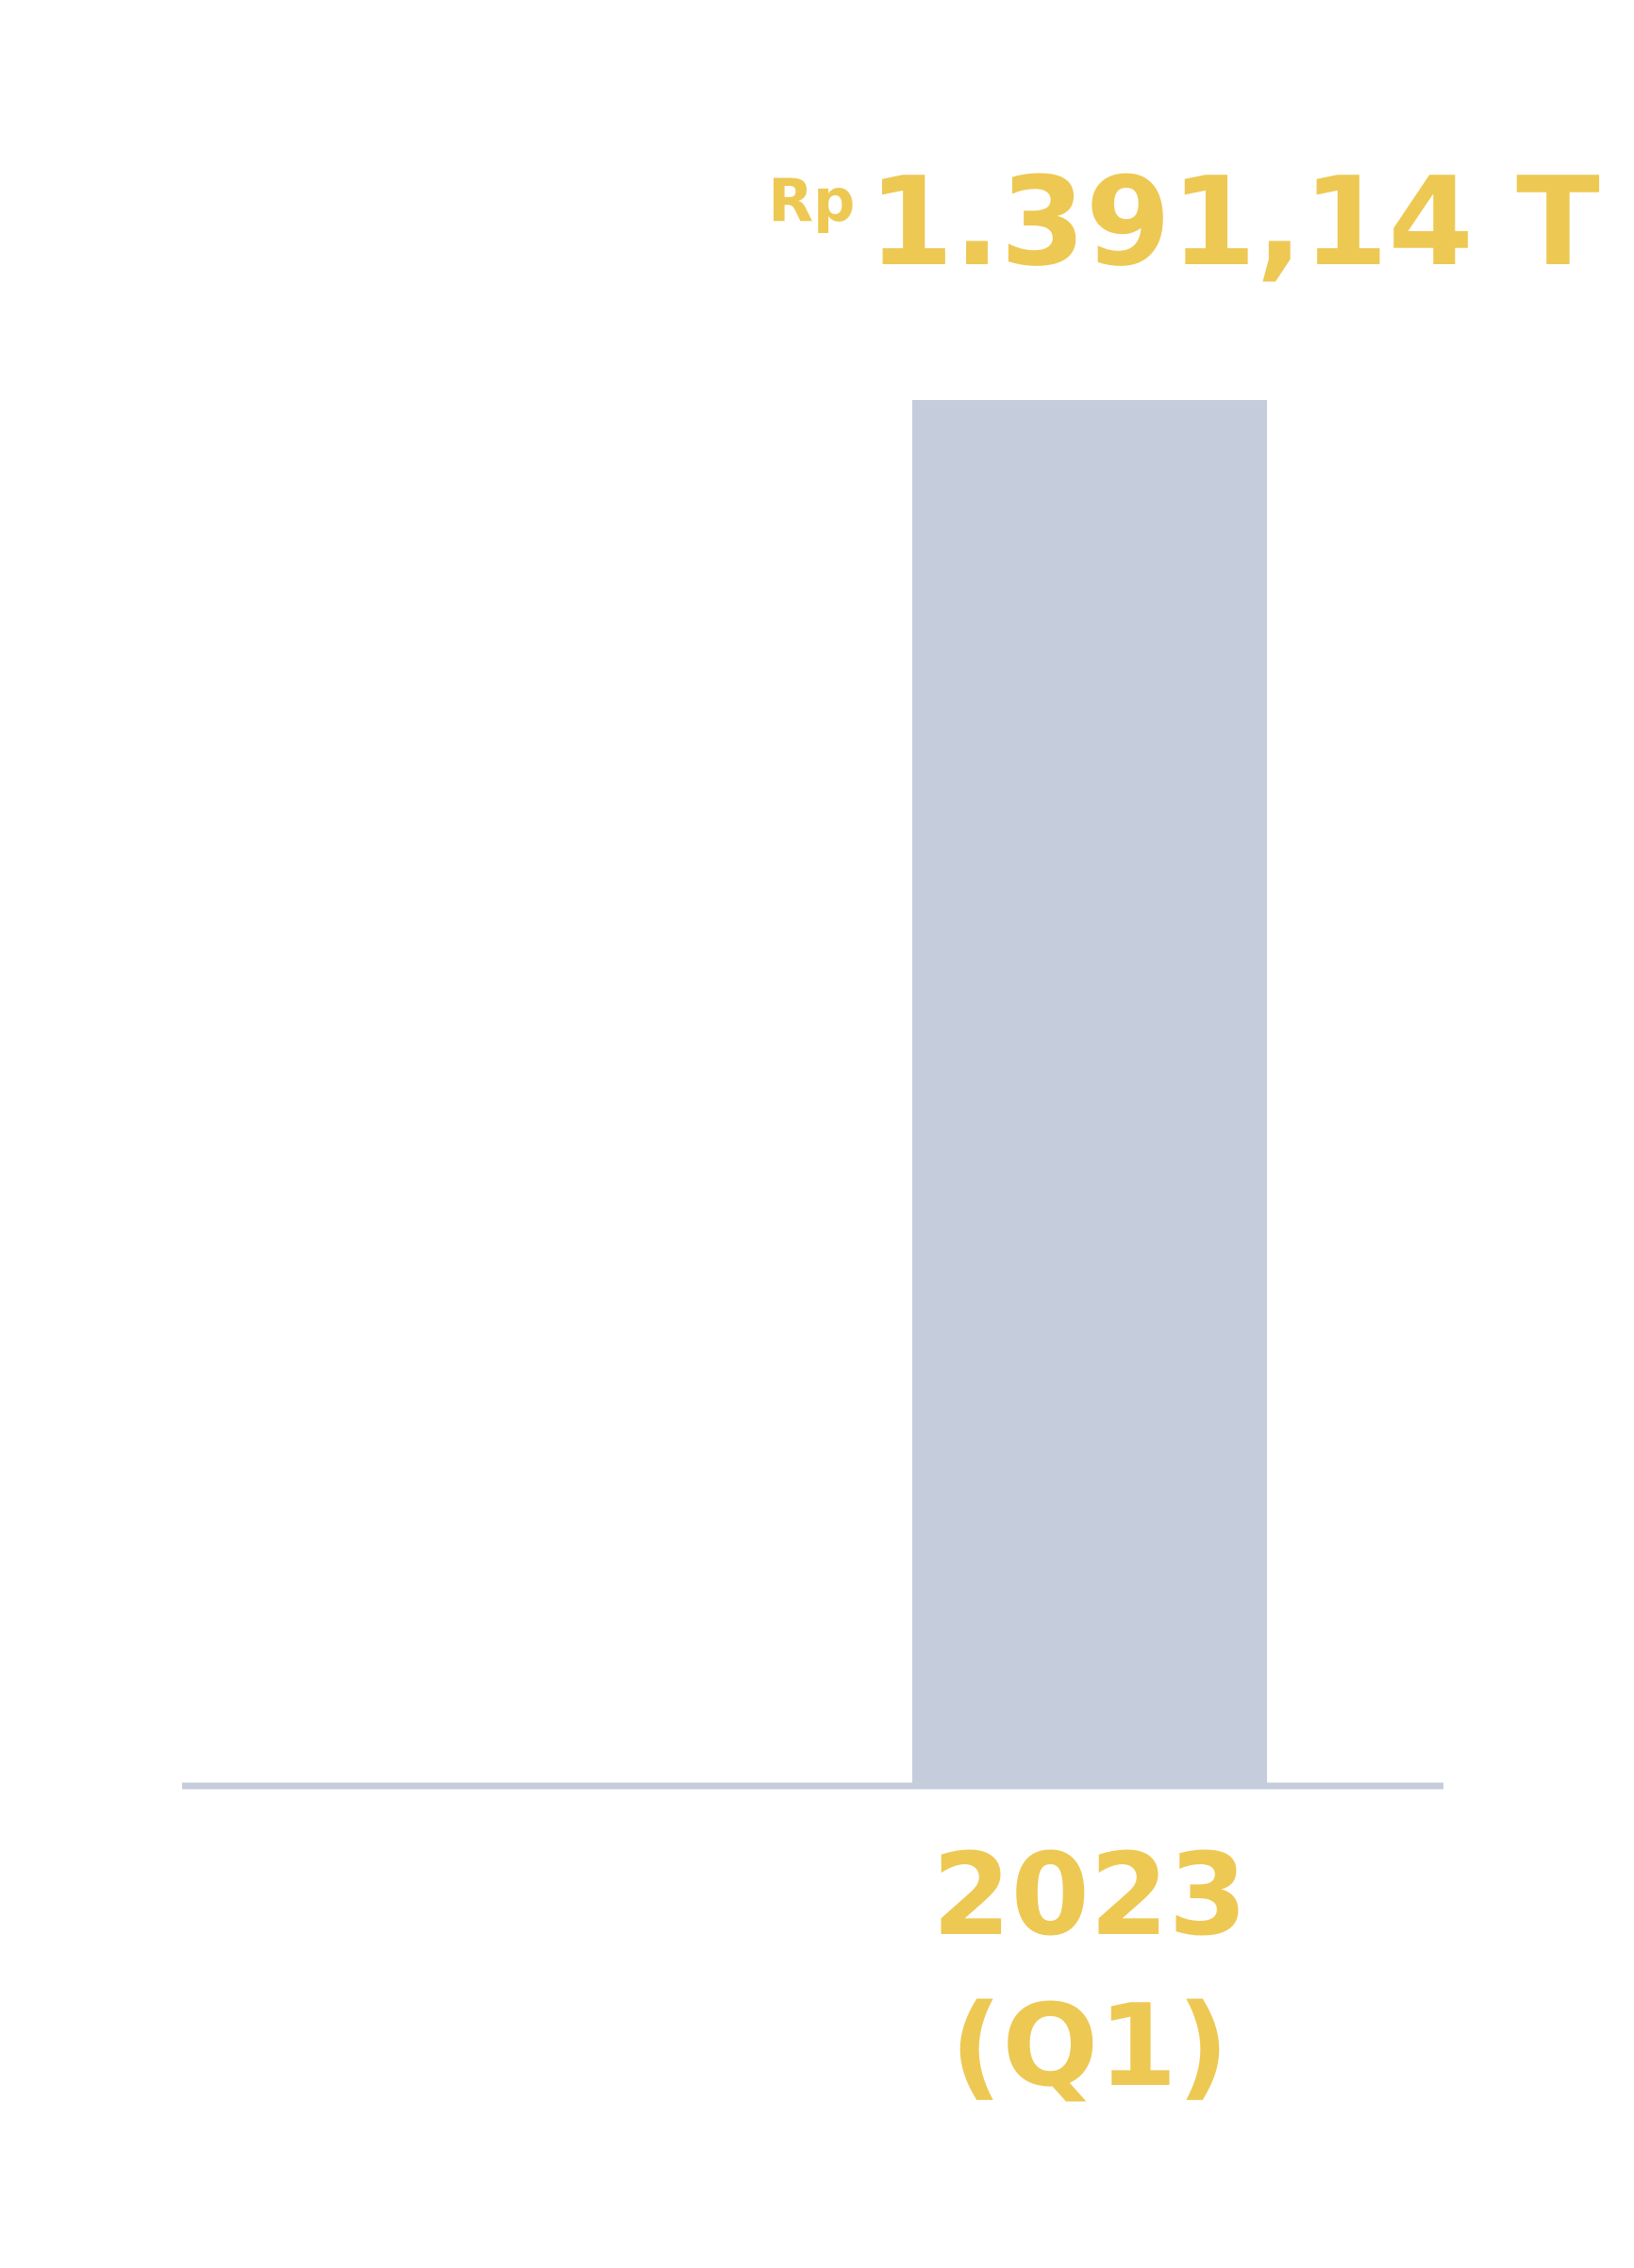  Describe the element at coordinates (1090, 1896) in the screenshot. I see `category-label-1-line-0: 2023` at that location.